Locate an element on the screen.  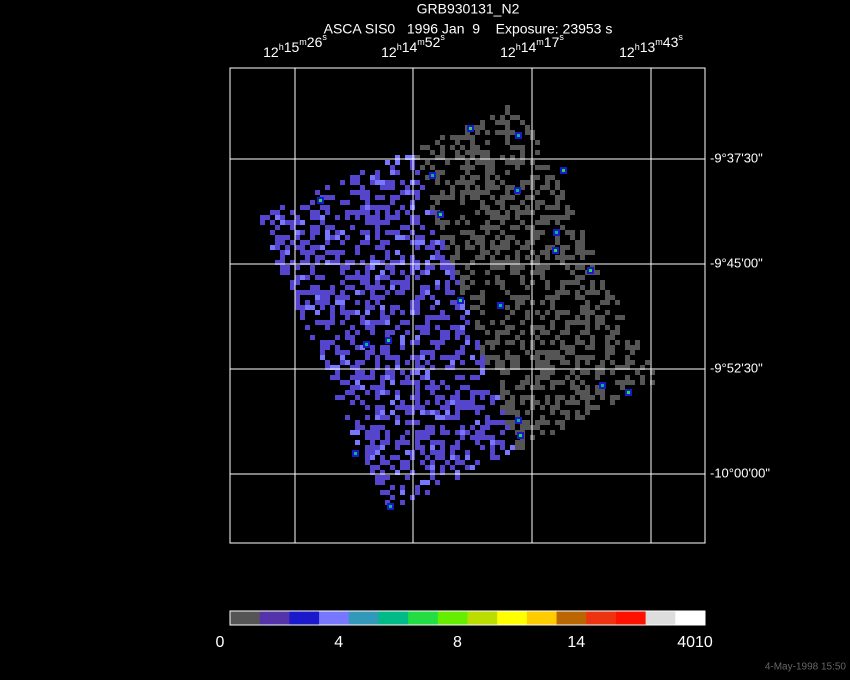
ra-label: 12h13m43s is located at coordinates (651, 45).